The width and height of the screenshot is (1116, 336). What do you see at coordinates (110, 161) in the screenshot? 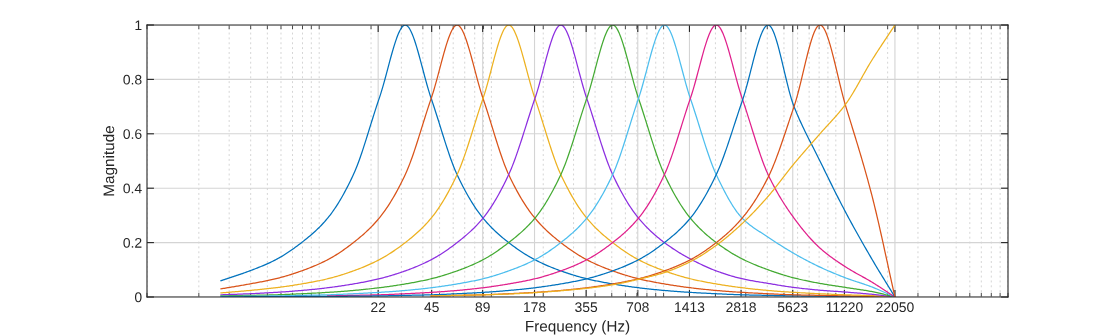
I see `y-axis-title: Magnitude` at bounding box center [110, 161].